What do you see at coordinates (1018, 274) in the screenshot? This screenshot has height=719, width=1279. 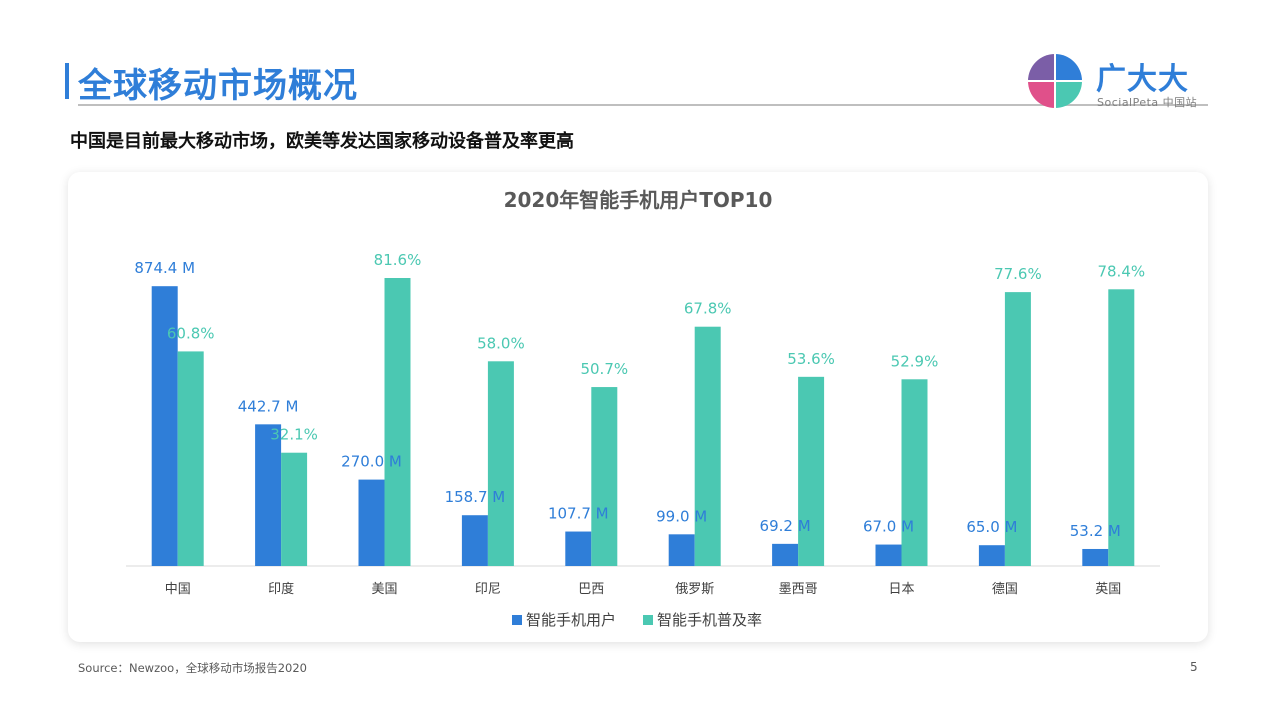 I see `data-label-penetration-8: 77.6%` at bounding box center [1018, 274].